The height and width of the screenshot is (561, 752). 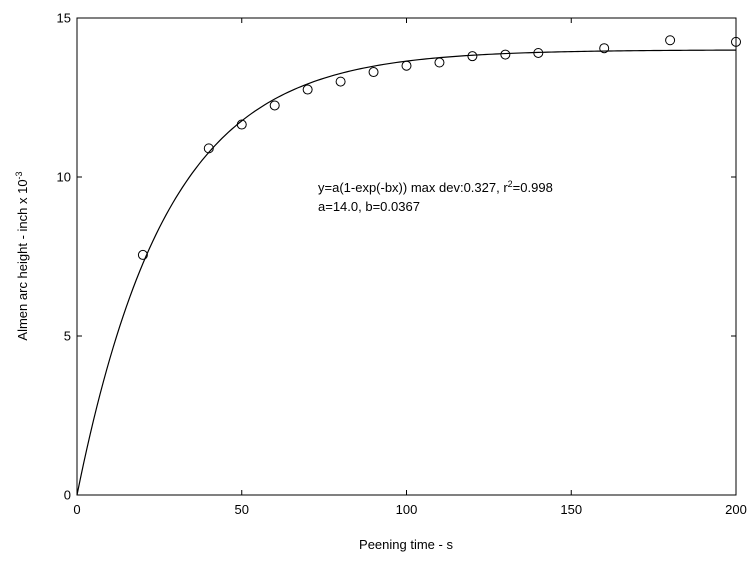 What do you see at coordinates (67, 495) in the screenshot?
I see `y-tick-label: 0` at bounding box center [67, 495].